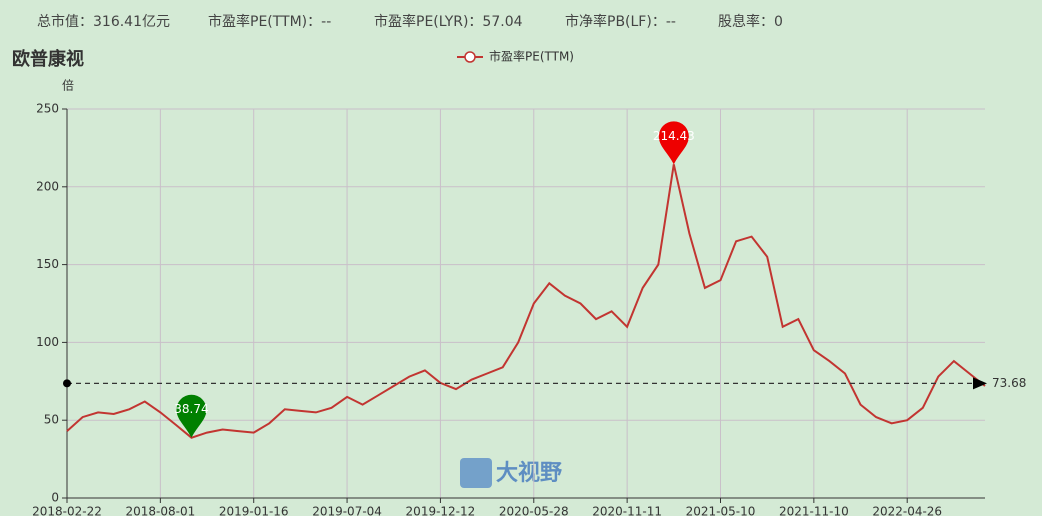 Image resolution: width=1042 pixels, height=516 pixels. Describe the element at coordinates (674, 136) in the screenshot. I see `mark-point-label: 214.43` at that location.